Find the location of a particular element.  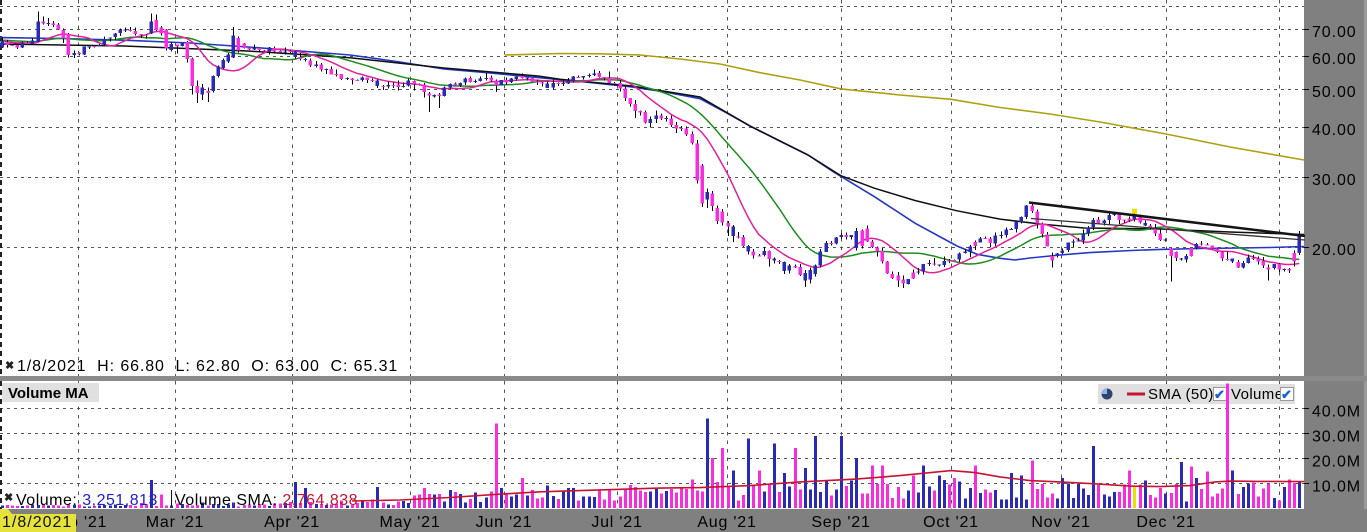

svg-text: Sep '21 is located at coordinates (840, 522).